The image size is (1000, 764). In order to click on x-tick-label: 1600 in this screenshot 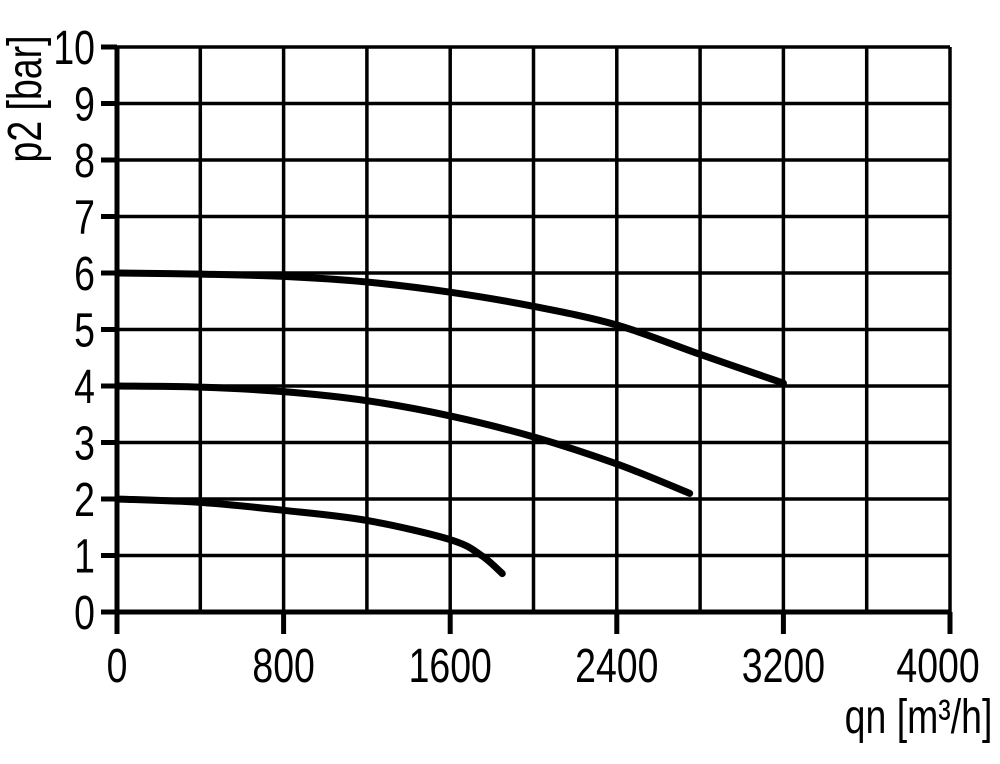, I will do `click(450, 667)`.